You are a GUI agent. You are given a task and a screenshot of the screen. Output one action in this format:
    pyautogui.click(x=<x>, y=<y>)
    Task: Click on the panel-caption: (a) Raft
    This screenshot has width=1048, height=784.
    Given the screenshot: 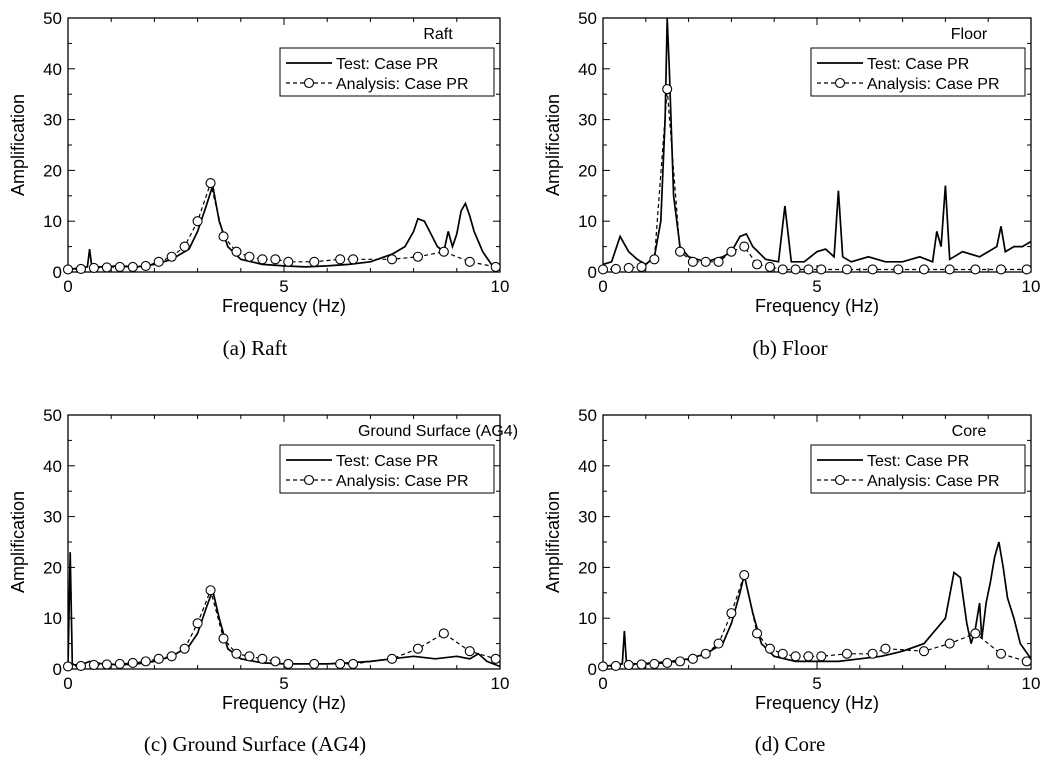 What is the action you would take?
    pyautogui.click(x=255, y=348)
    